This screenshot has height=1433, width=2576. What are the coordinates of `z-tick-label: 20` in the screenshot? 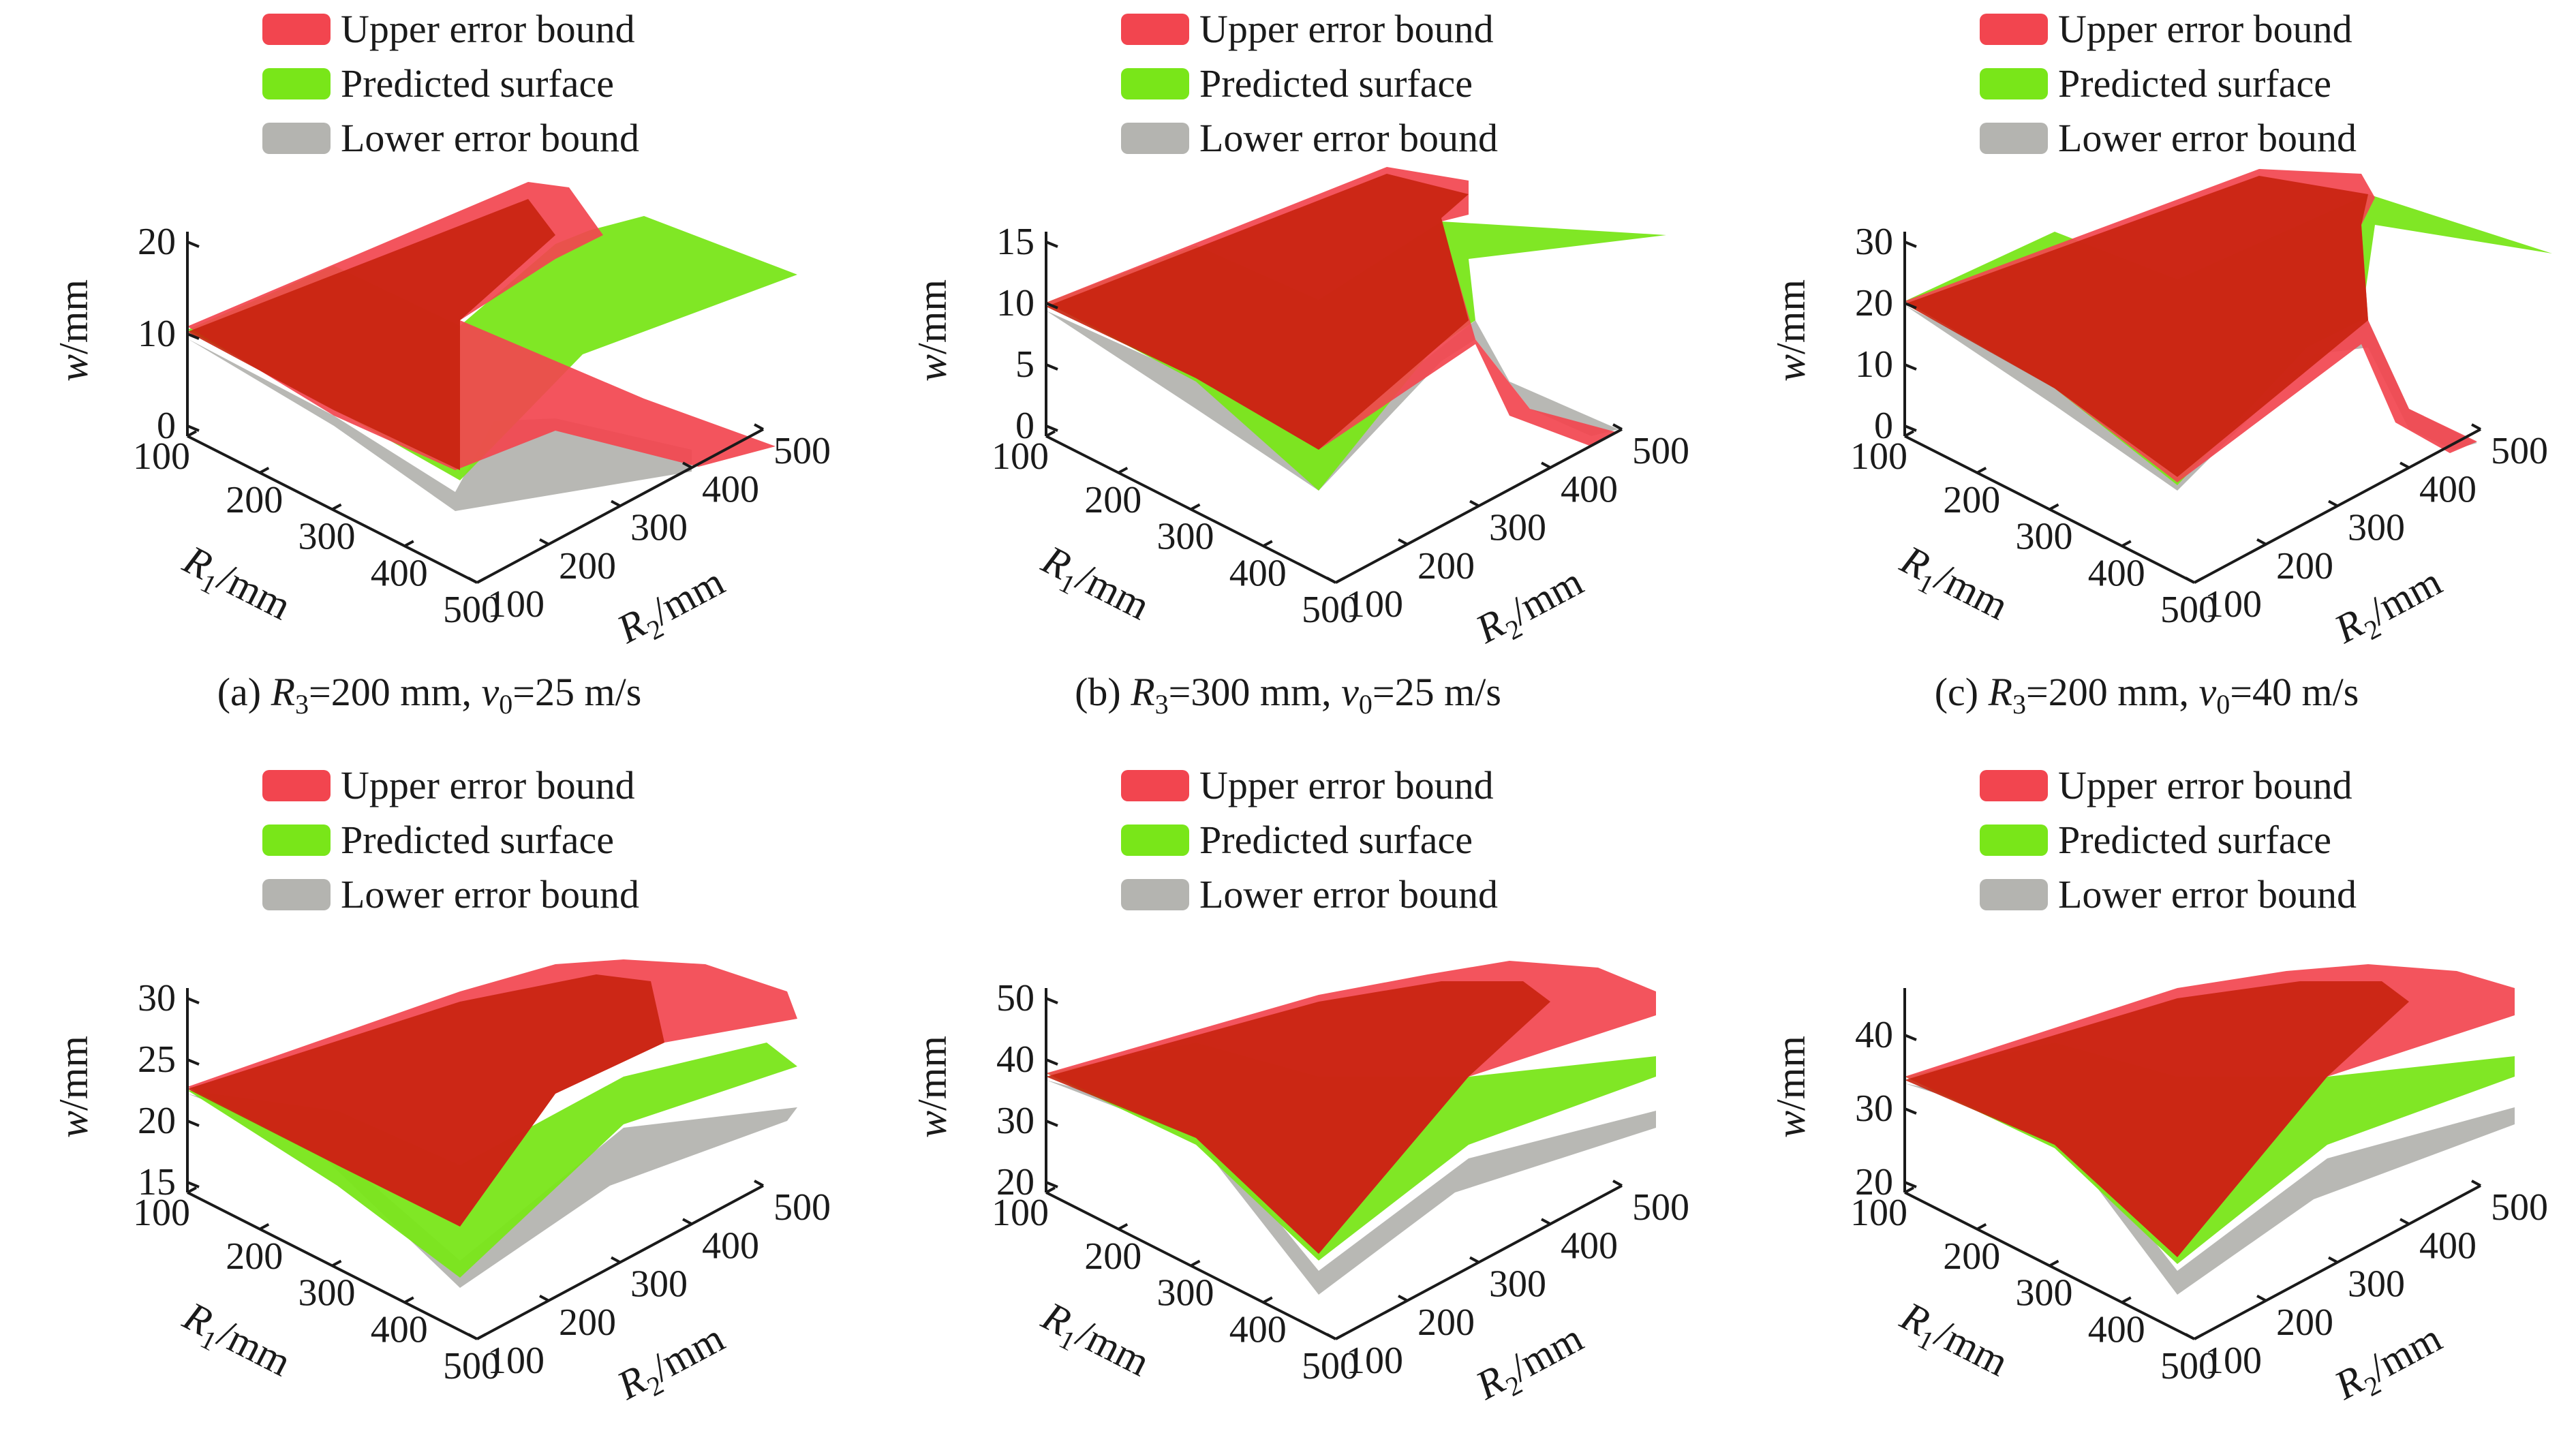 It's located at (157, 242).